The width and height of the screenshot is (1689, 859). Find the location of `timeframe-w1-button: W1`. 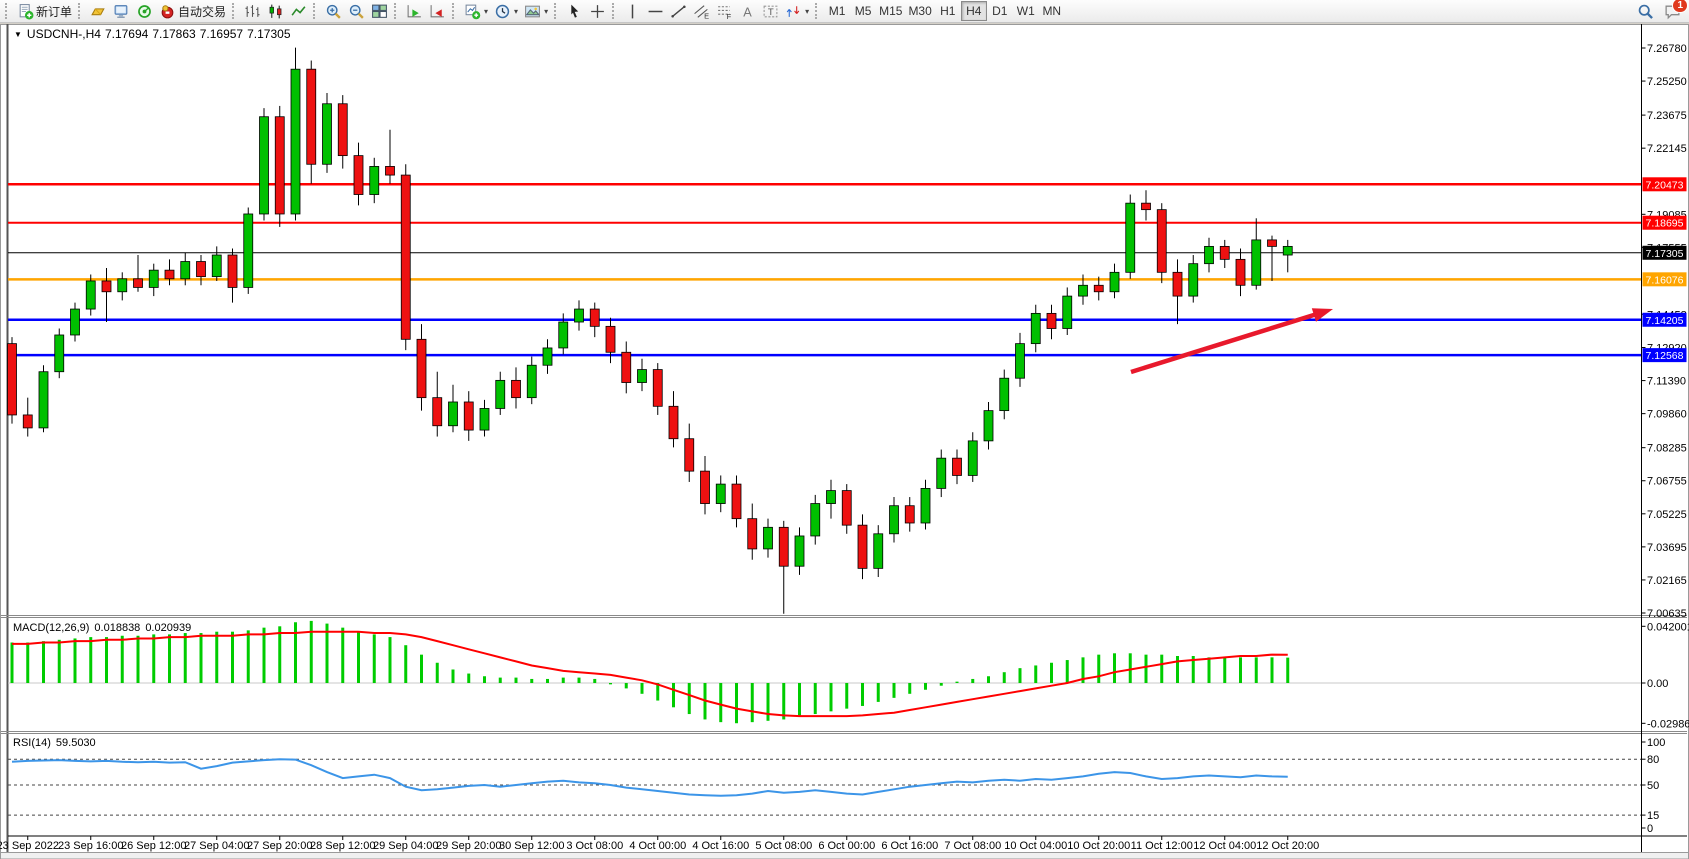

timeframe-w1-button: W1 is located at coordinates (1026, 11).